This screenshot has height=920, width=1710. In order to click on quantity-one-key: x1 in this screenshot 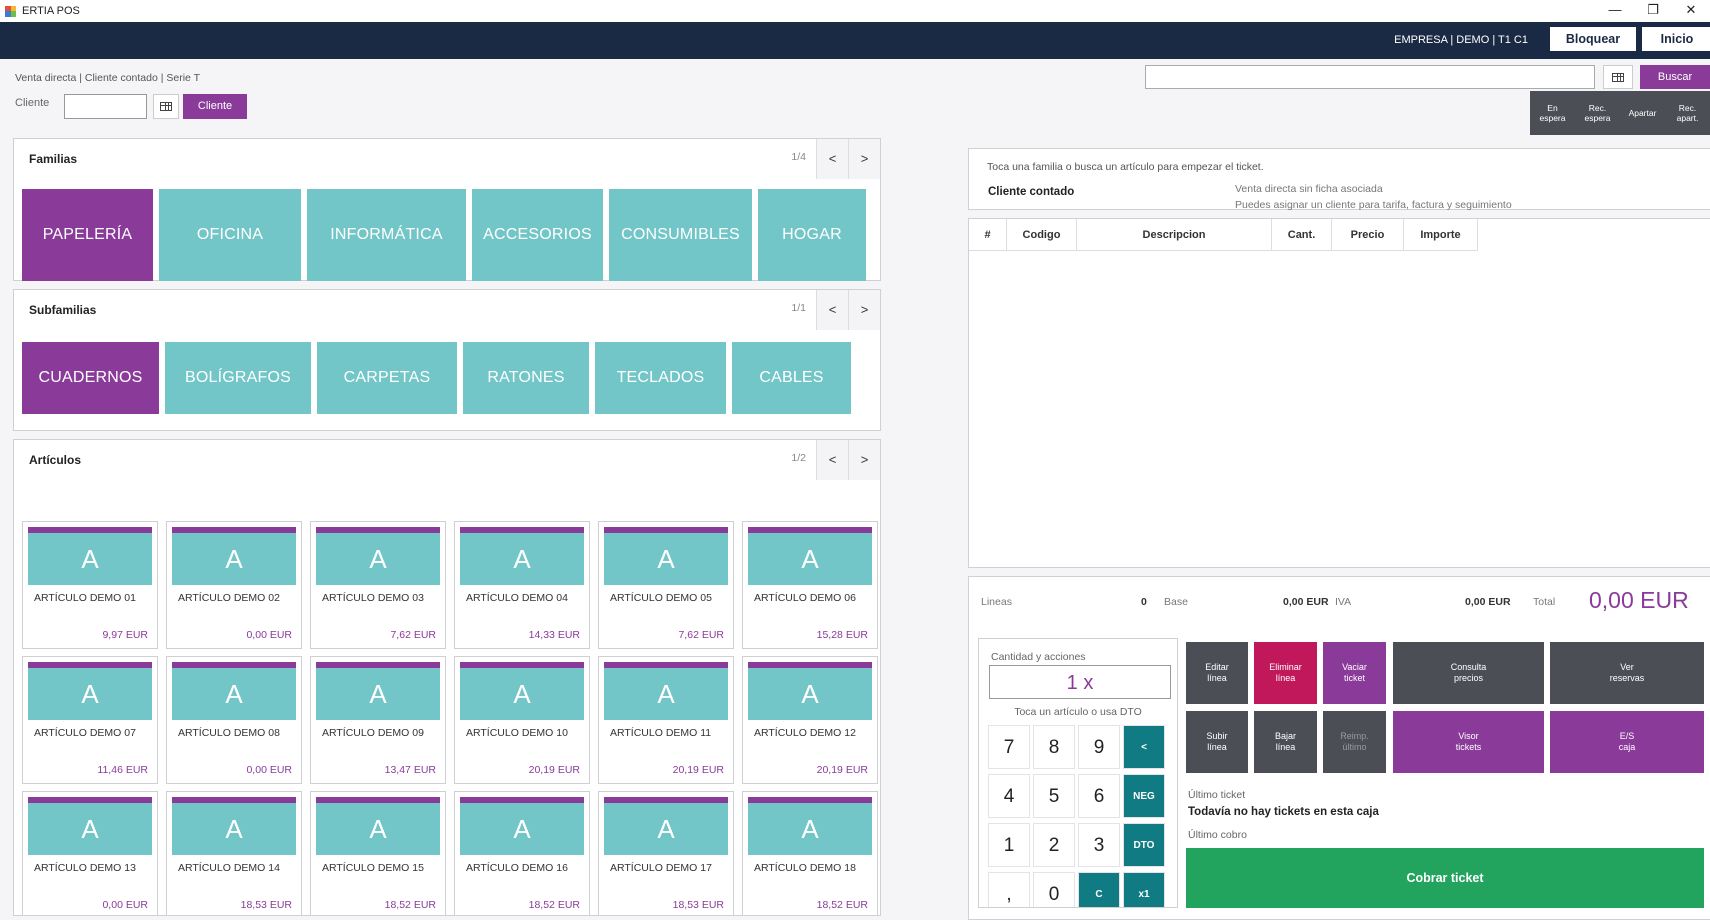, I will do `click(1144, 889)`.